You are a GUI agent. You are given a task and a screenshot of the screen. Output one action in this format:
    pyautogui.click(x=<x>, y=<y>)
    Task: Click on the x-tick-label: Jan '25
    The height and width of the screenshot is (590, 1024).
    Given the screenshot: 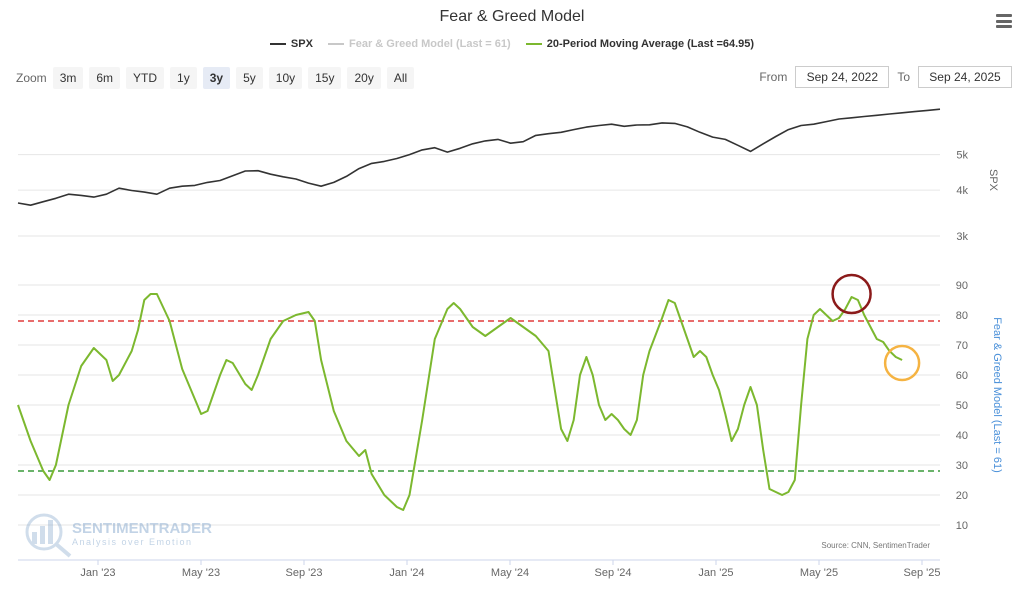 What is the action you would take?
    pyautogui.click(x=715, y=573)
    